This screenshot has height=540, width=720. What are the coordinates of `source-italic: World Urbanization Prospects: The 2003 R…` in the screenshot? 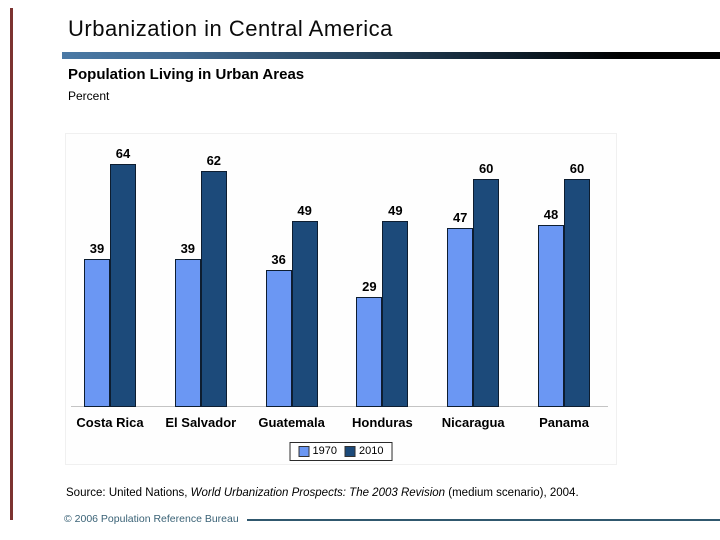 It's located at (318, 493).